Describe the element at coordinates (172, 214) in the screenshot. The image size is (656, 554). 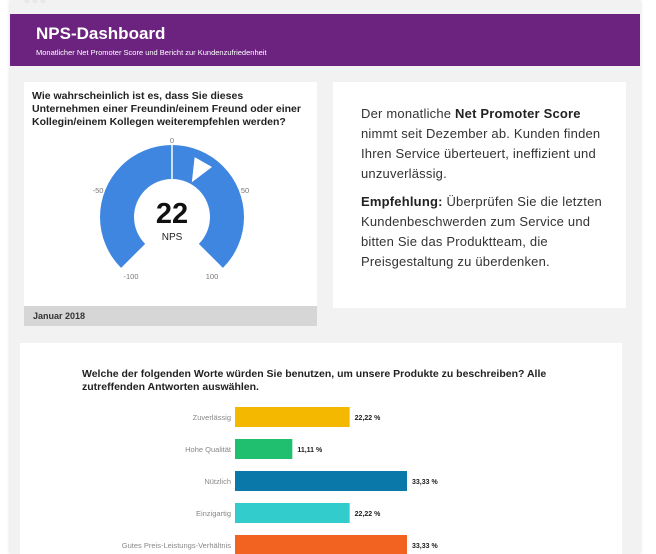
I see `nps-score: 22` at that location.